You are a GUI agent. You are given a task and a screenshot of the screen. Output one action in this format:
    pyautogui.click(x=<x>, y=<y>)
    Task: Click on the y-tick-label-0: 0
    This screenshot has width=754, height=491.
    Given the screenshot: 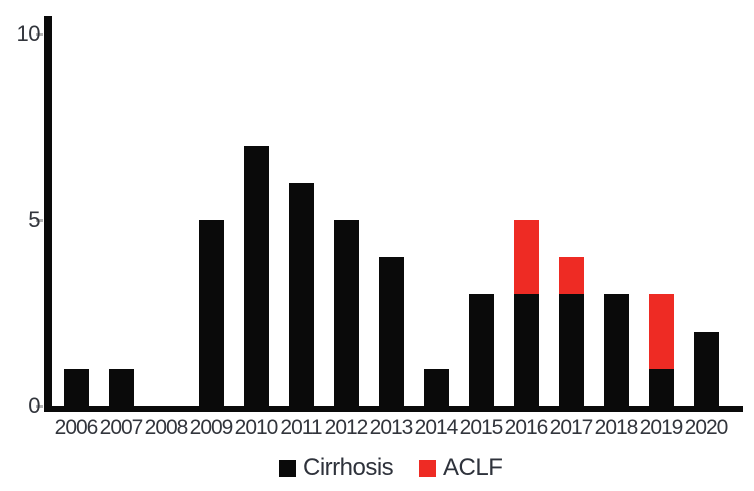 What is the action you would take?
    pyautogui.click(x=34, y=405)
    